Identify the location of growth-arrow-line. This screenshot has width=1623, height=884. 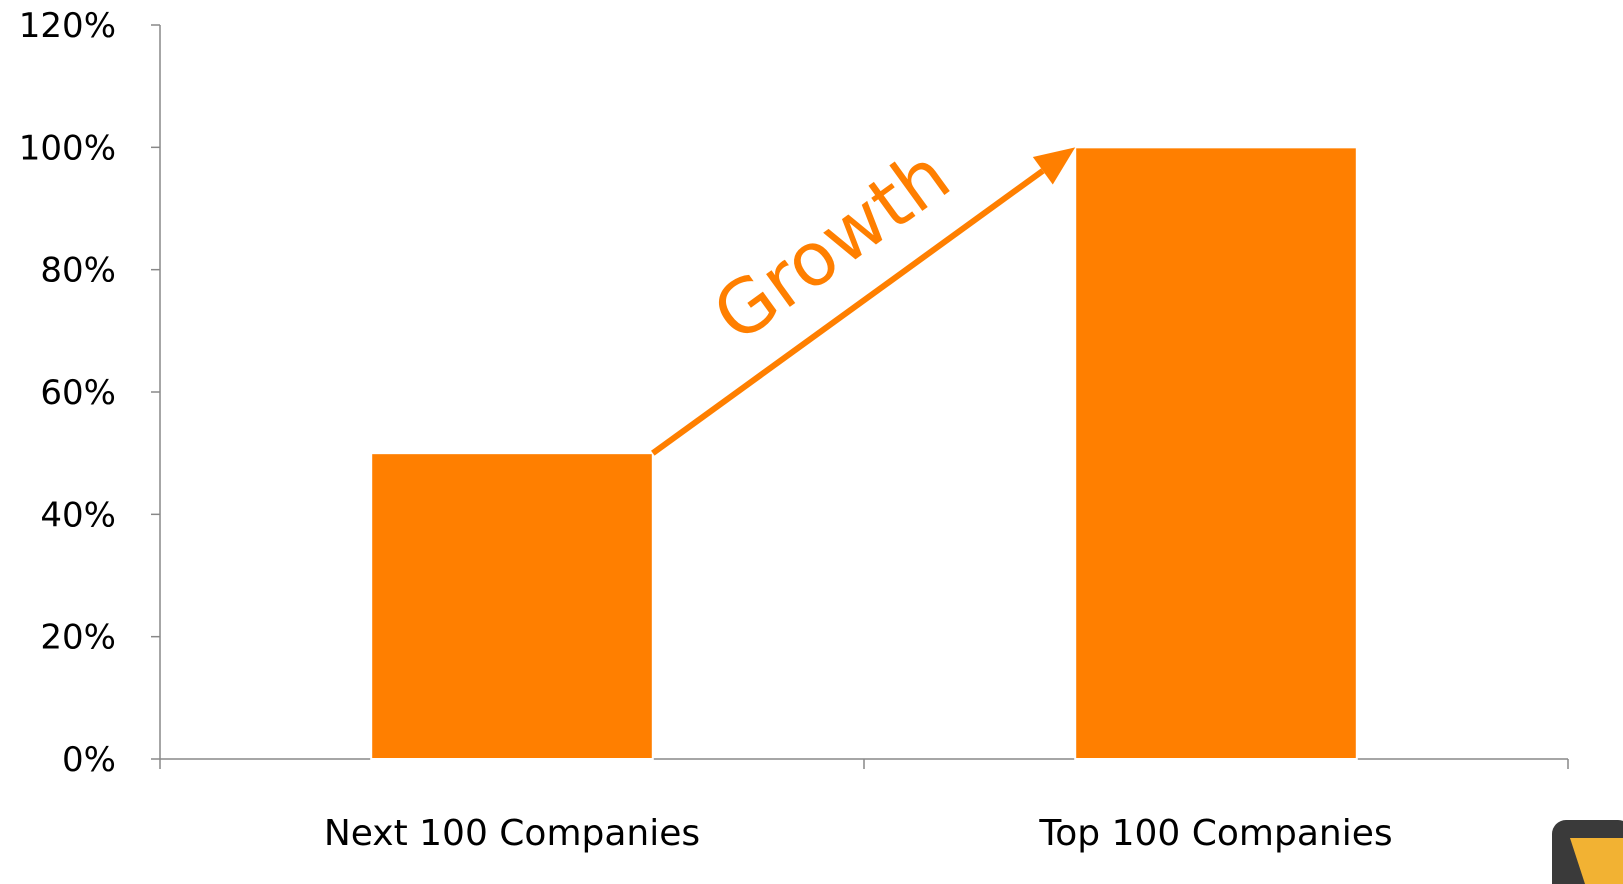
(848, 312).